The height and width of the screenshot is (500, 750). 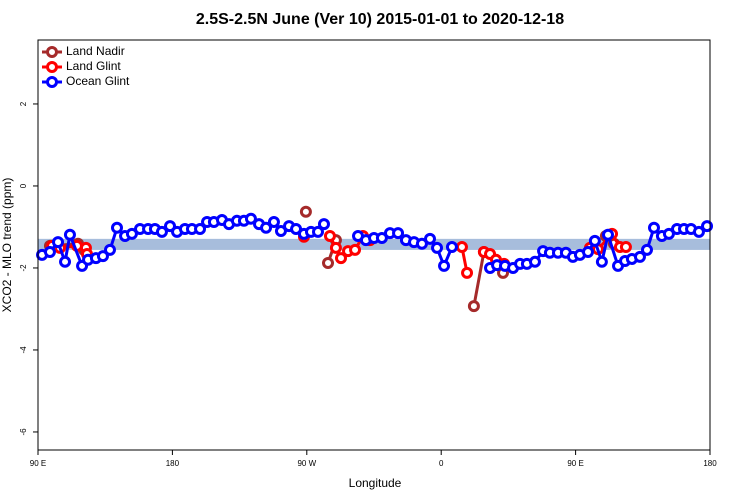 What do you see at coordinates (375, 483) in the screenshot?
I see `x-axis-label: Longitude` at bounding box center [375, 483].